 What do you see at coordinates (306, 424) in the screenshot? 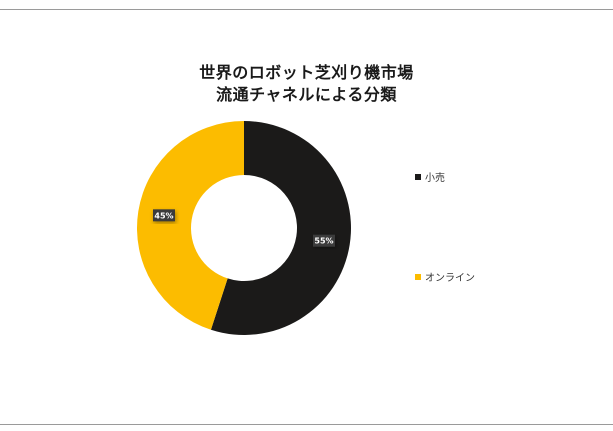
I see `bottom-rule` at bounding box center [306, 424].